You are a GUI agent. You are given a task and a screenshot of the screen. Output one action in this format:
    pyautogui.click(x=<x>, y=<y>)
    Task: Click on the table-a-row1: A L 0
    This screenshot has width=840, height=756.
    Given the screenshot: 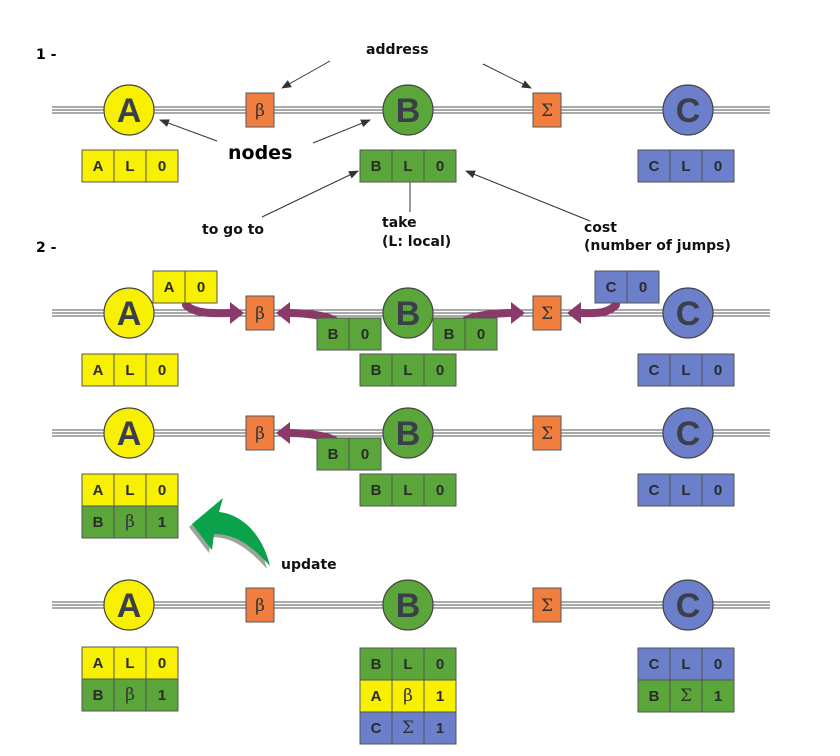 What is the action you would take?
    pyautogui.click(x=130, y=166)
    